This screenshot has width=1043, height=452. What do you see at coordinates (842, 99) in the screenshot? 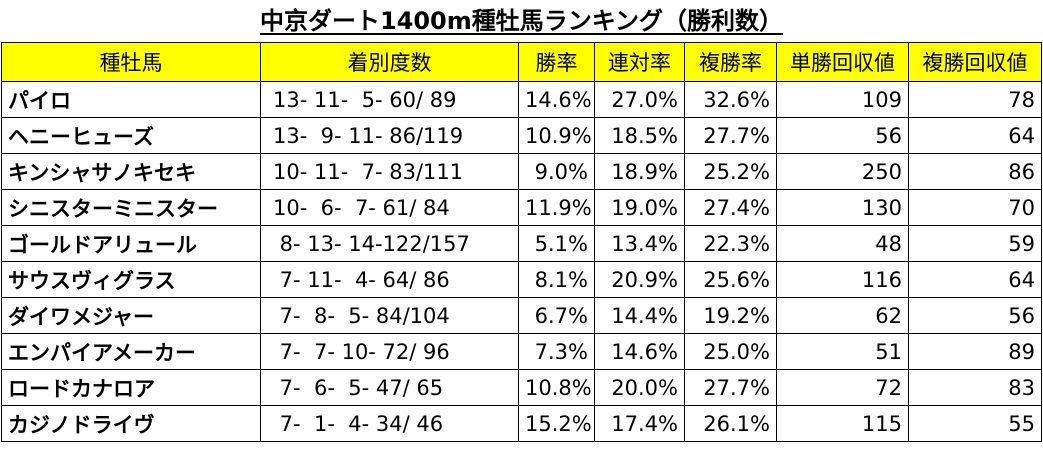
I see `stat-cell: 109` at bounding box center [842, 99].